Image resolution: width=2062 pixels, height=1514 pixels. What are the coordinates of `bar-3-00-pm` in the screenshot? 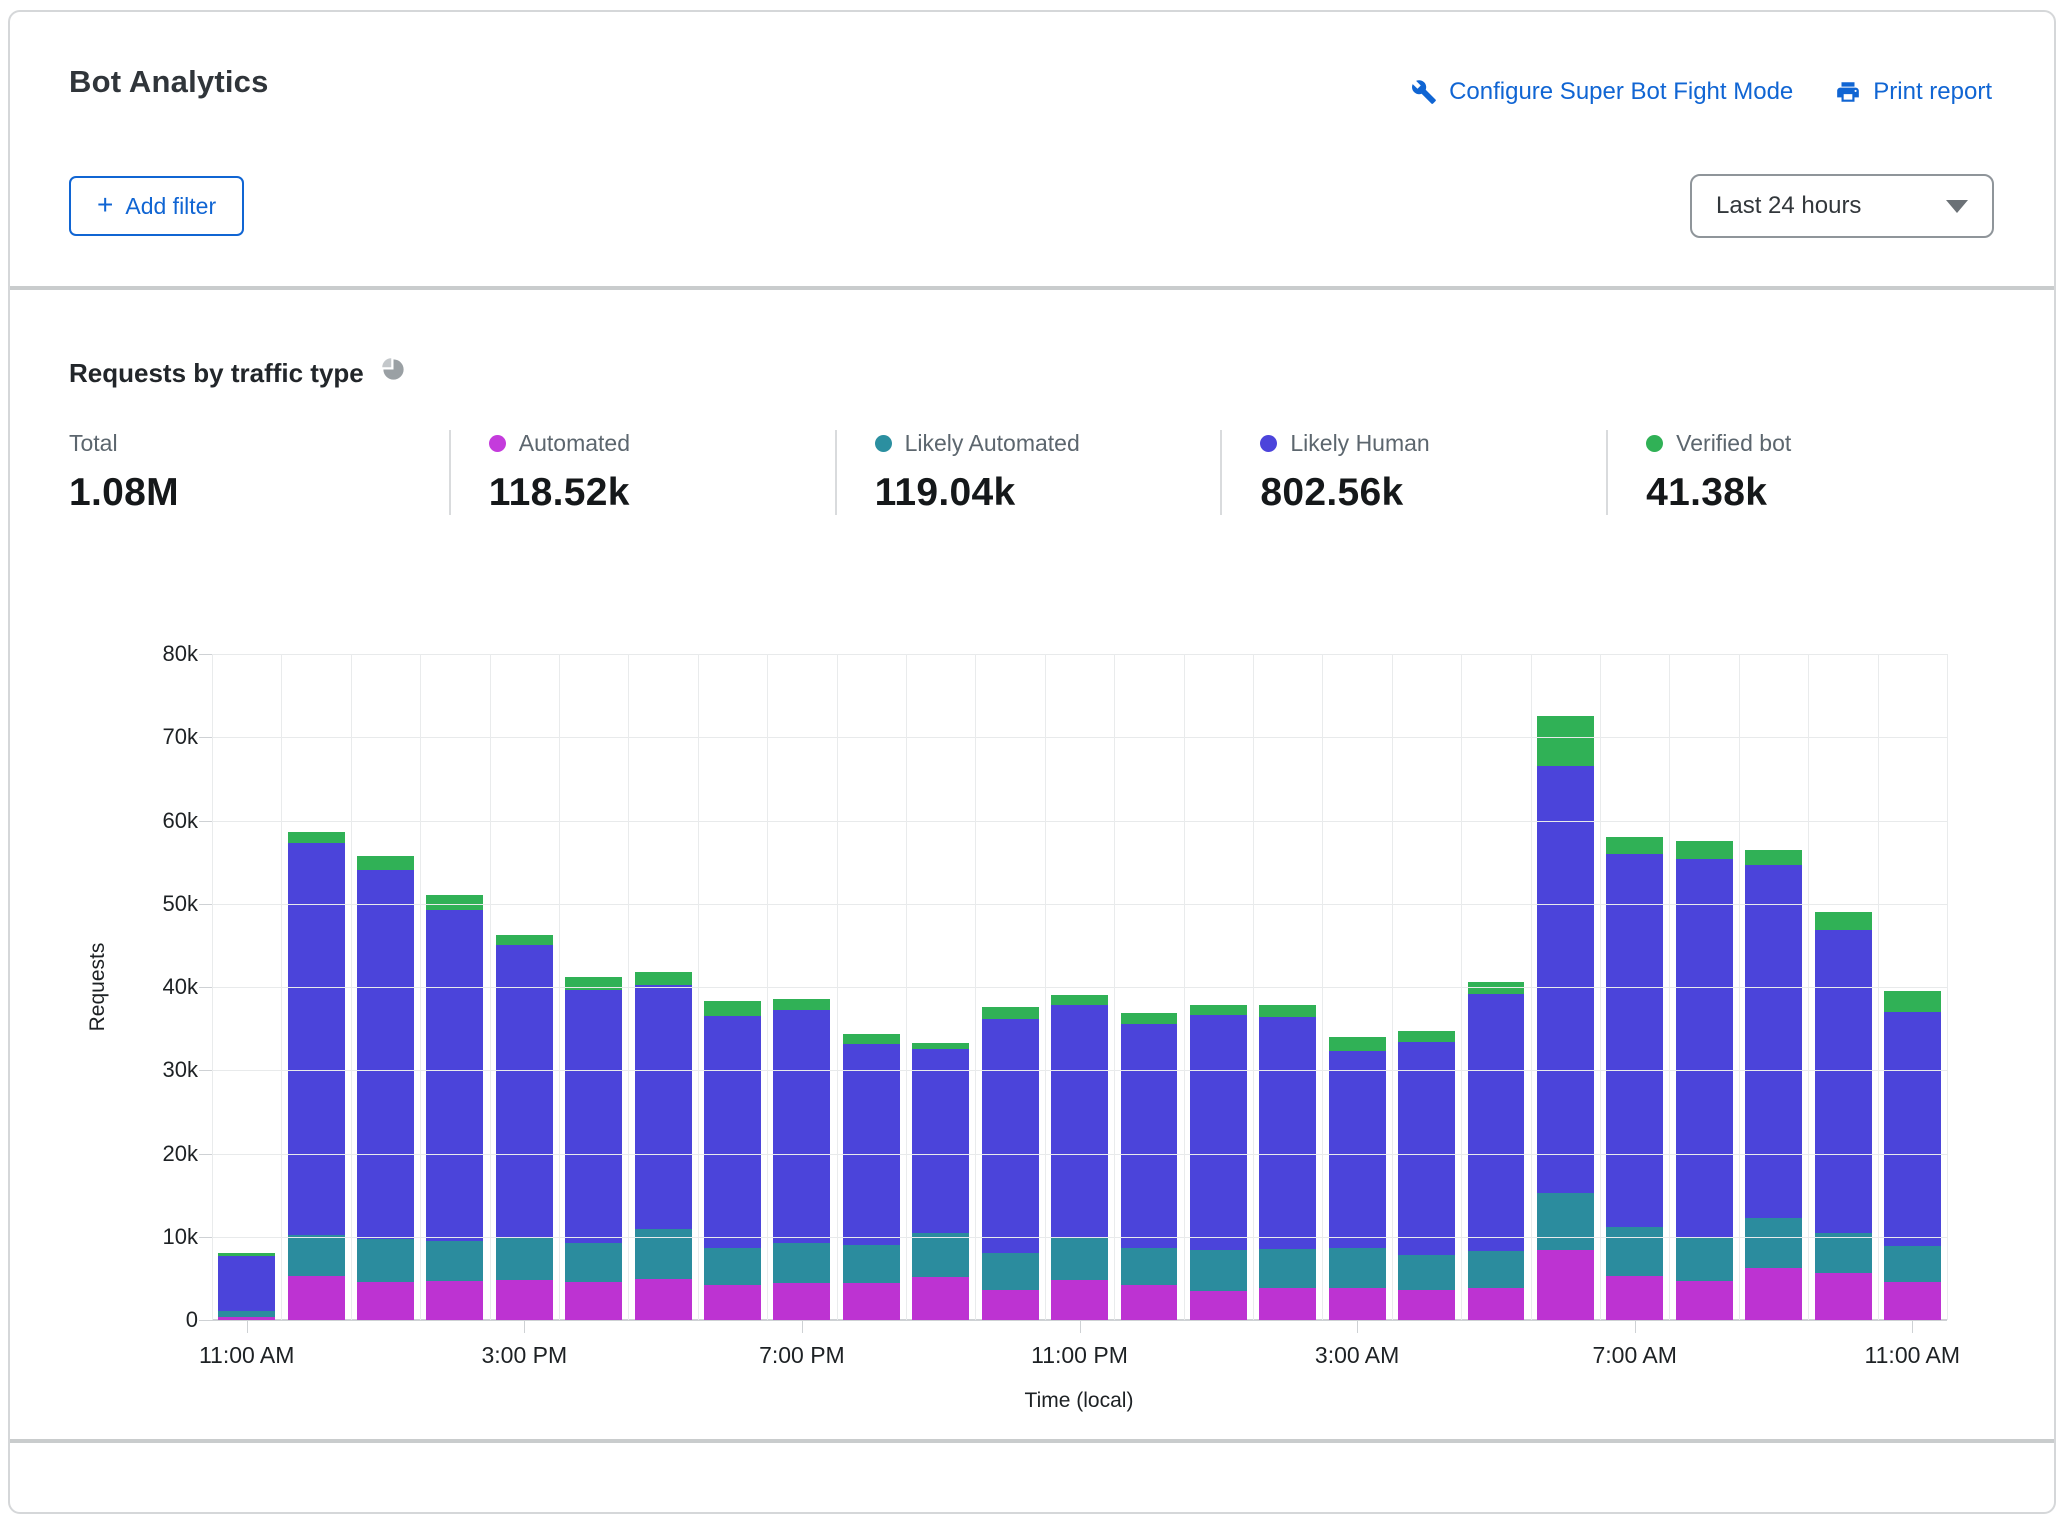 It's located at (524, 1127).